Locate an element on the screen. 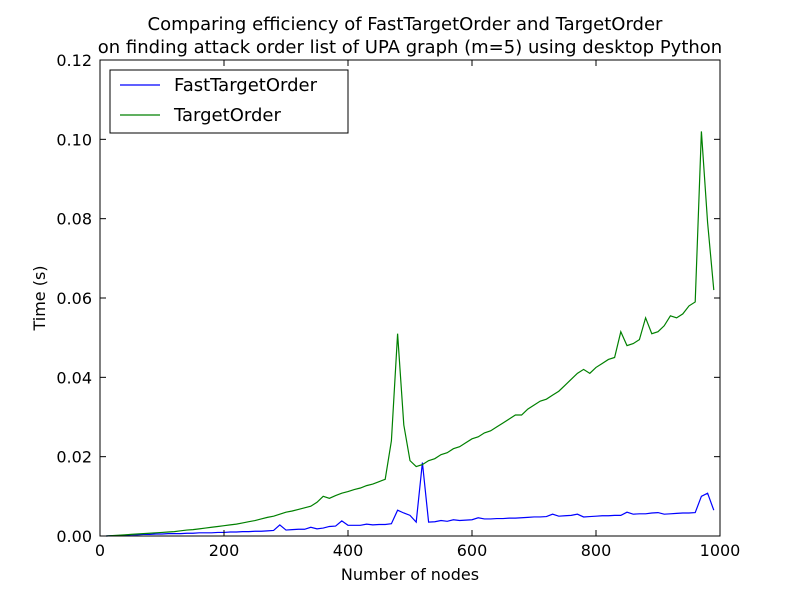 The image size is (800, 599). x-tick-label: 0 is located at coordinates (100, 550).